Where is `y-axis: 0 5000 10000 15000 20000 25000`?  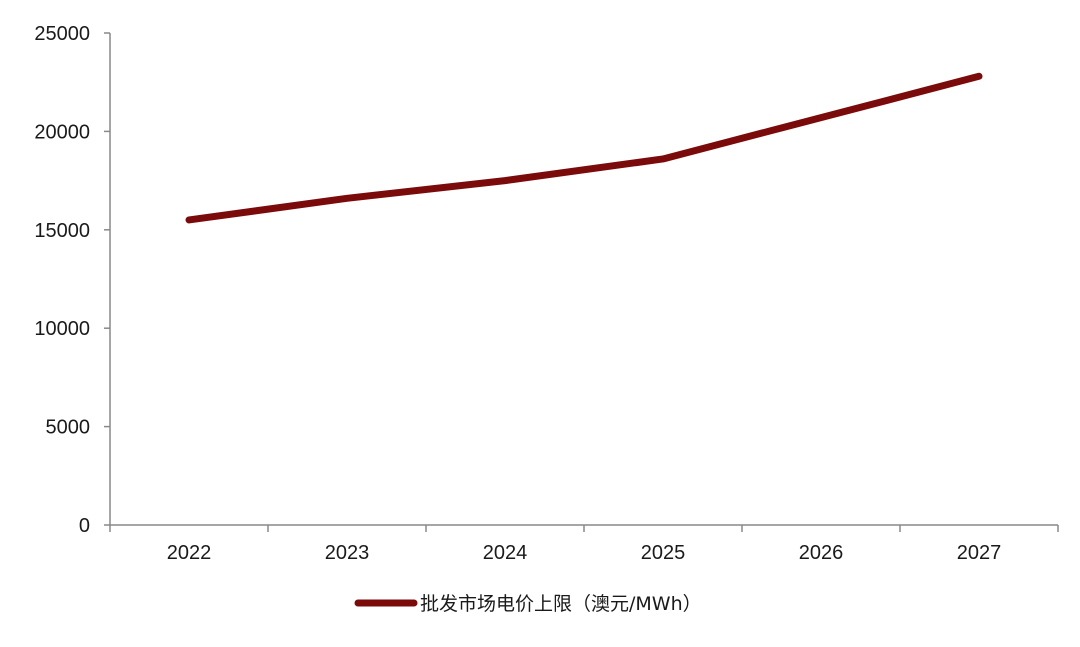 y-axis: 0 5000 10000 15000 20000 25000 is located at coordinates (72, 280).